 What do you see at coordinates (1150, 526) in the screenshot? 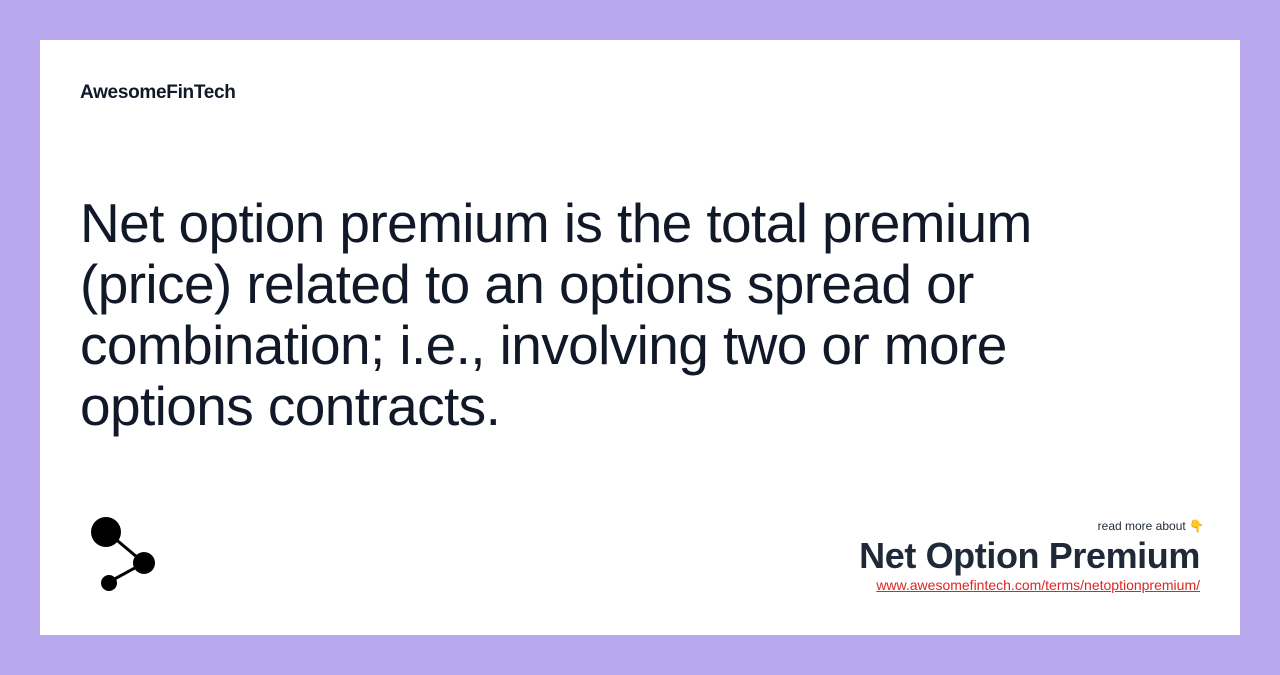
I see `read-more-label: read more about 👇` at bounding box center [1150, 526].